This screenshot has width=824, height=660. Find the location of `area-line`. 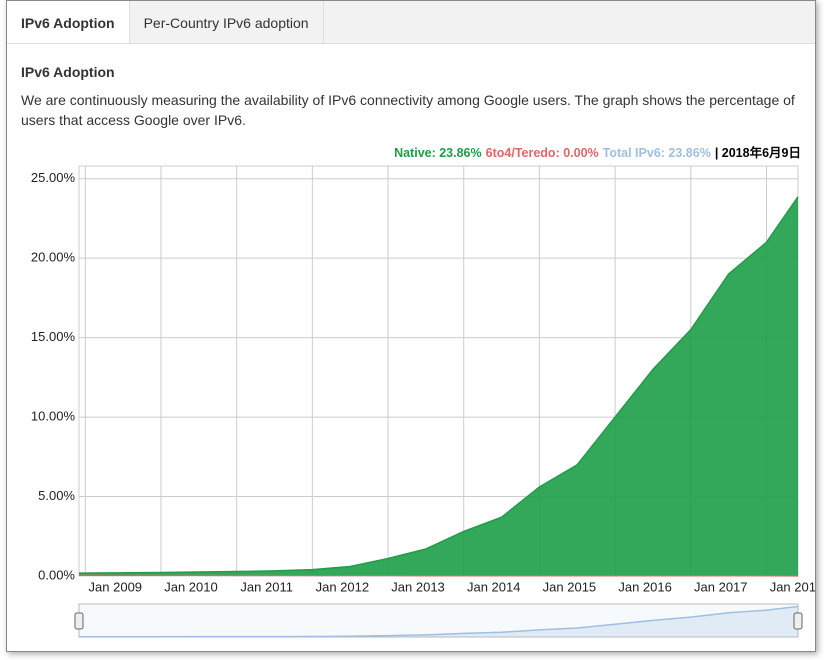

area-line is located at coordinates (439, 575).